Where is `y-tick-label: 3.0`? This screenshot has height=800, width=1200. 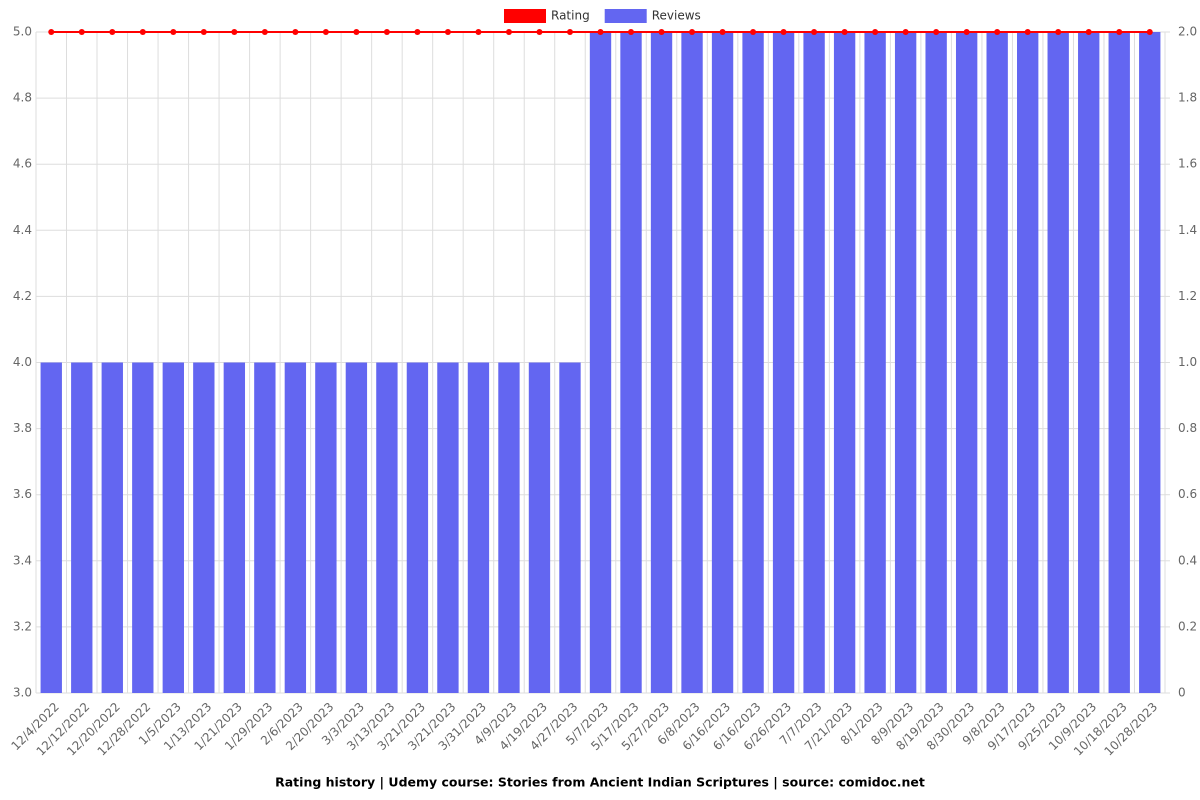 y-tick-label: 3.0 is located at coordinates (22, 693).